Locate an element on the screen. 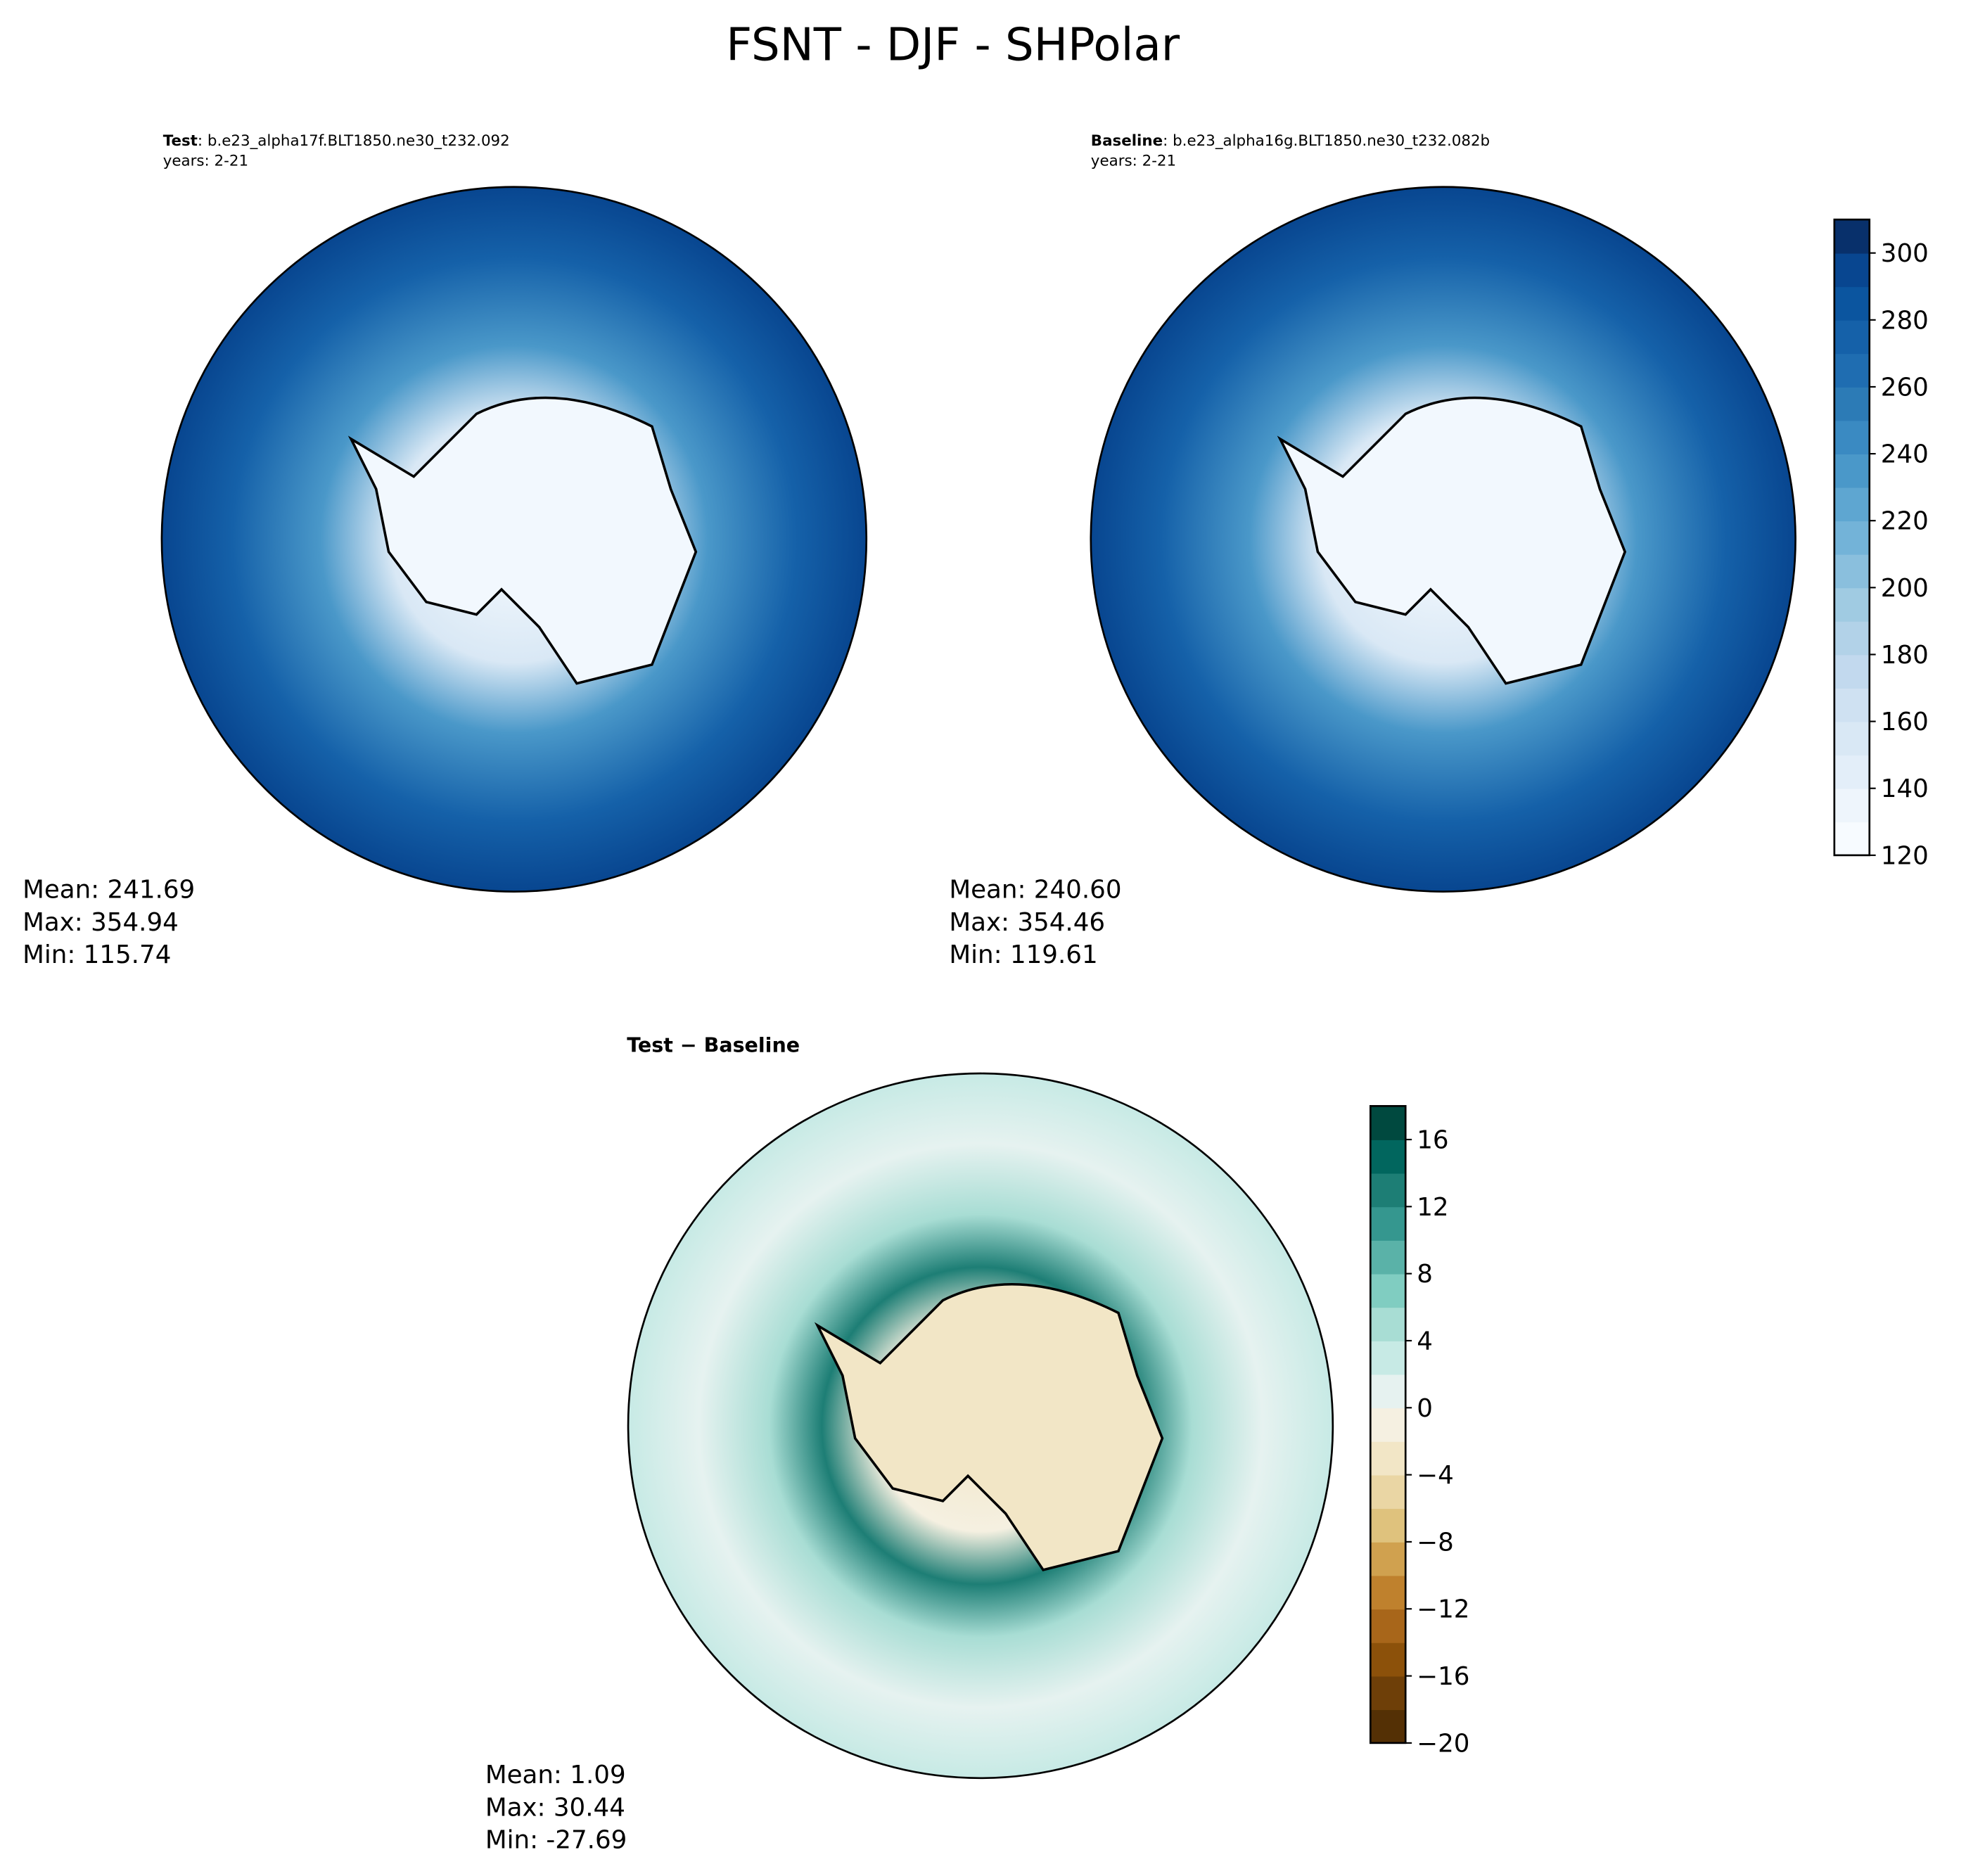 This screenshot has width=1966, height=1876. colorbar-tick-label: 300 is located at coordinates (1905, 253).